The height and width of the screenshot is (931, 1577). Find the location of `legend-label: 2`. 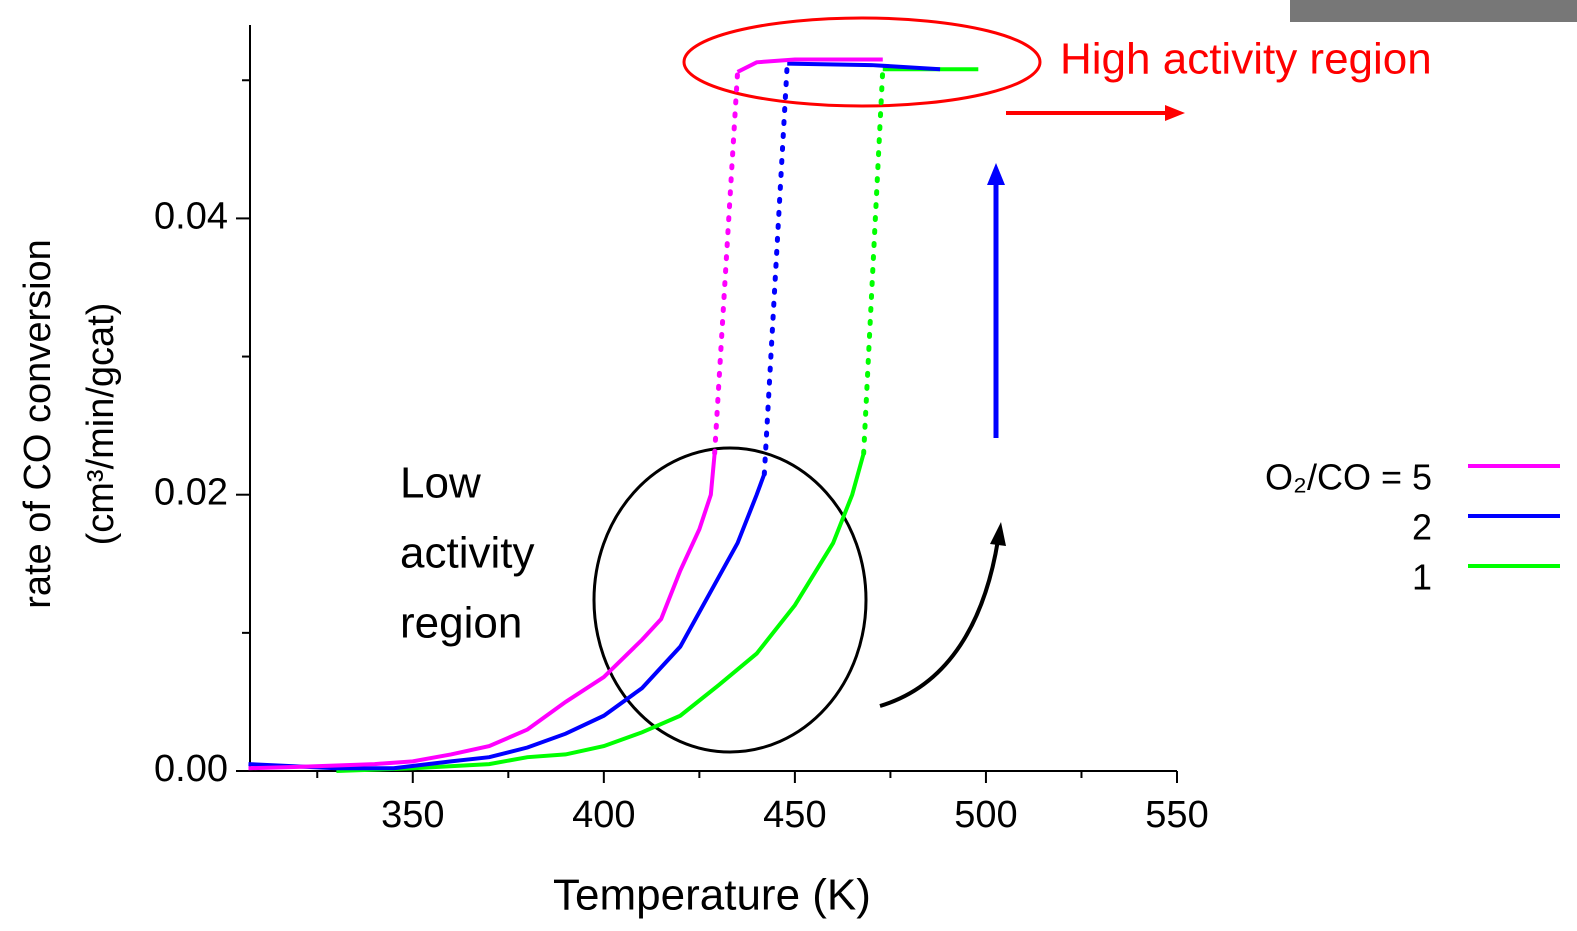

legend-label: 2 is located at coordinates (1422, 527).